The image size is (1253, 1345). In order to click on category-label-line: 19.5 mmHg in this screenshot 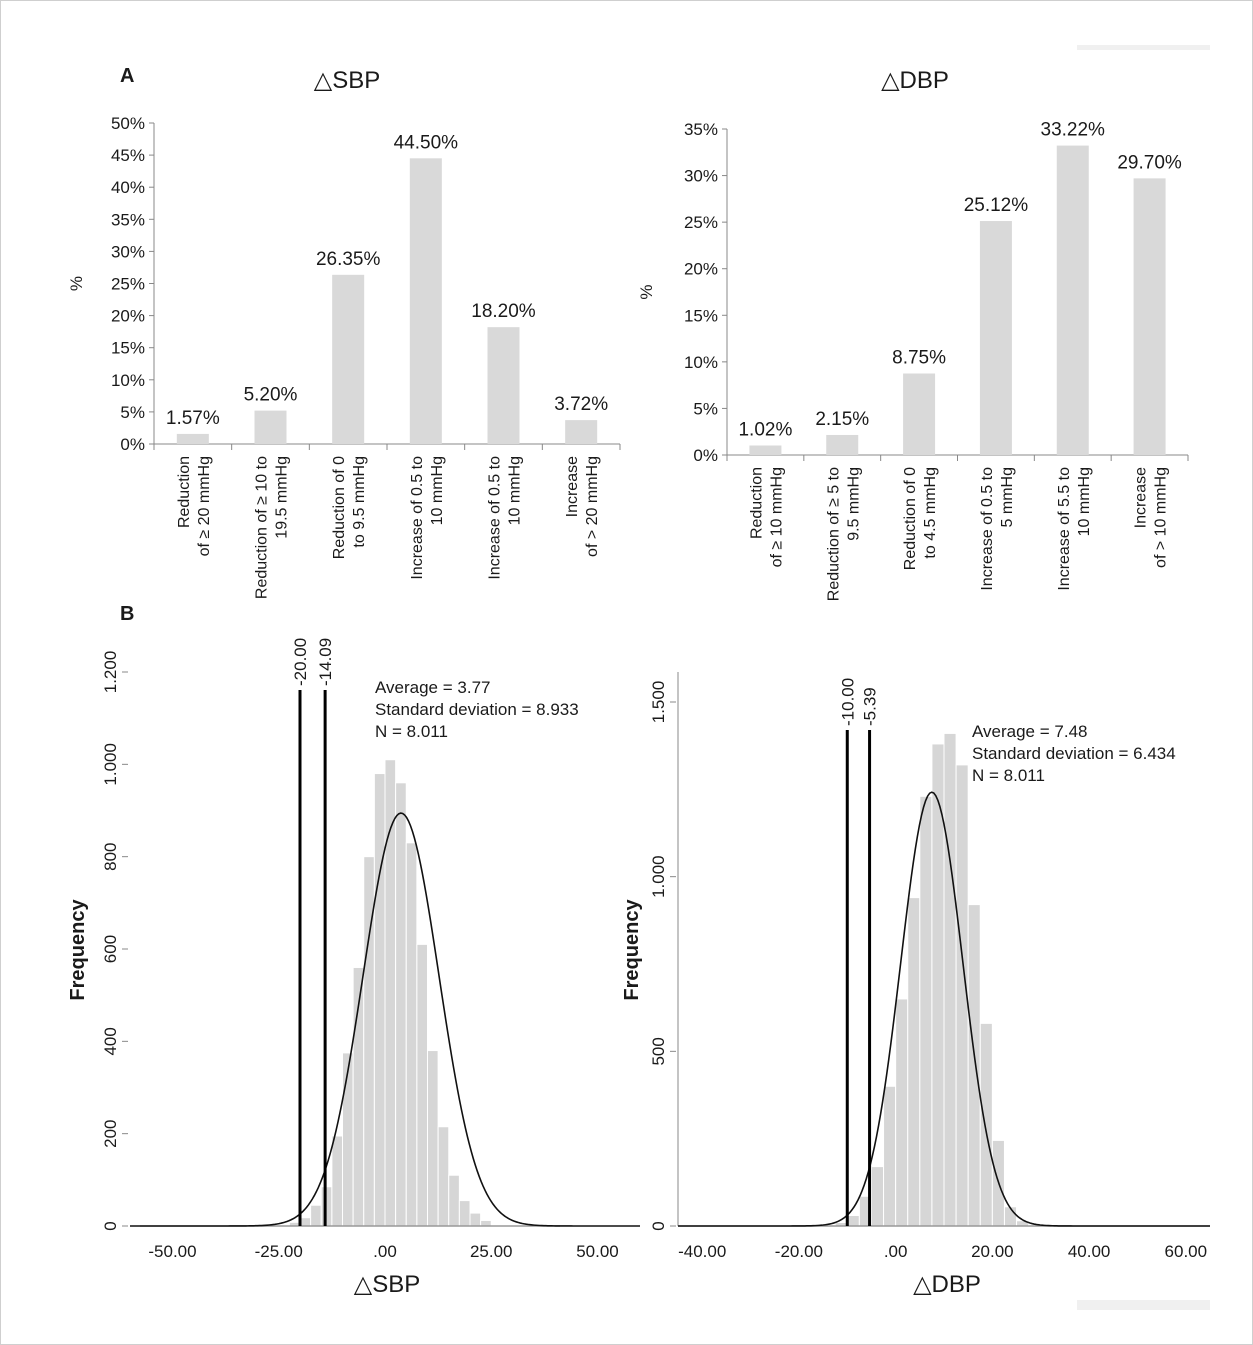, I will do `click(282, 497)`.